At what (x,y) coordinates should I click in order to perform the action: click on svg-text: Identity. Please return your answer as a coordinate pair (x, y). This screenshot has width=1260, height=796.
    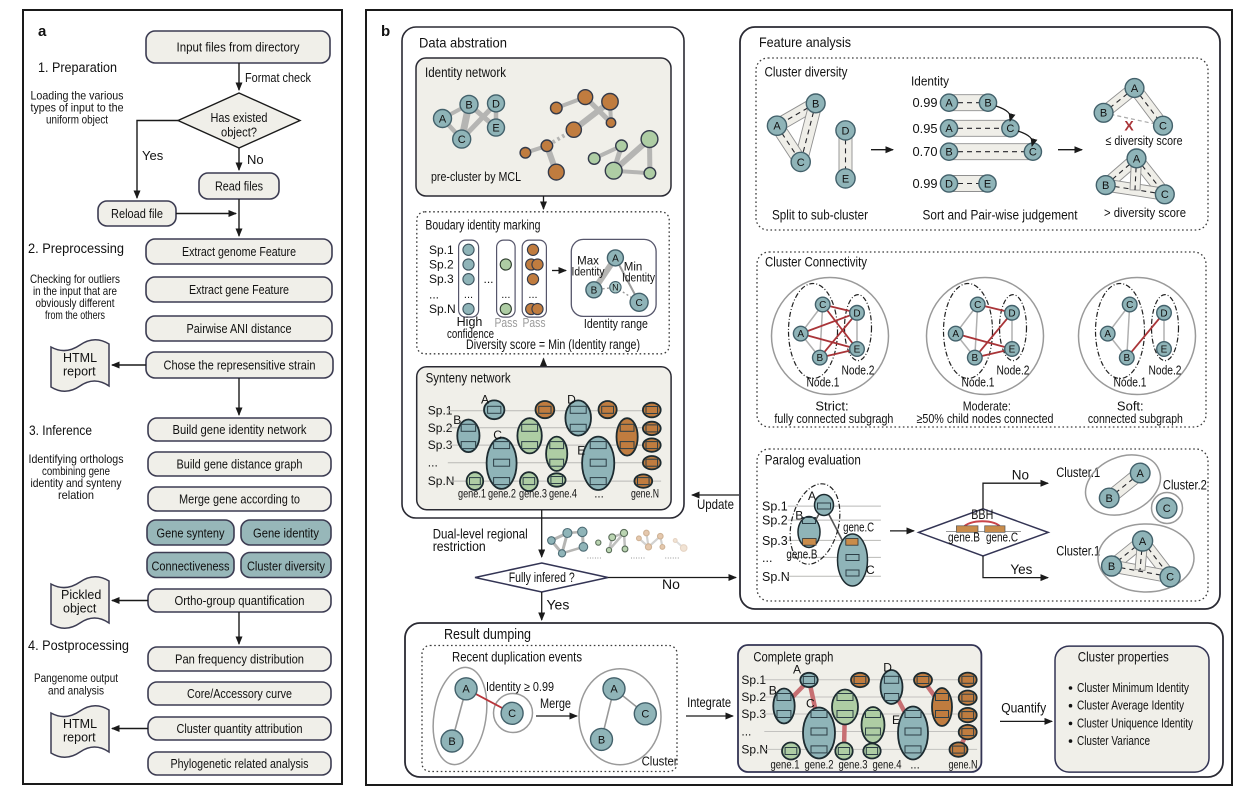
    Looking at the image, I should click on (930, 81).